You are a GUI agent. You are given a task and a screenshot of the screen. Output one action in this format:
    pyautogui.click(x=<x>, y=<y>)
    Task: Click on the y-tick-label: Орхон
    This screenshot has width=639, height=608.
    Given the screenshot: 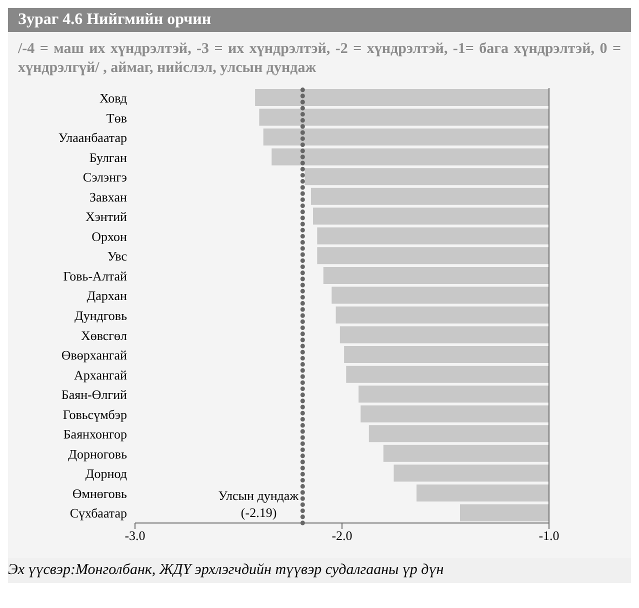 What is the action you would take?
    pyautogui.click(x=110, y=236)
    